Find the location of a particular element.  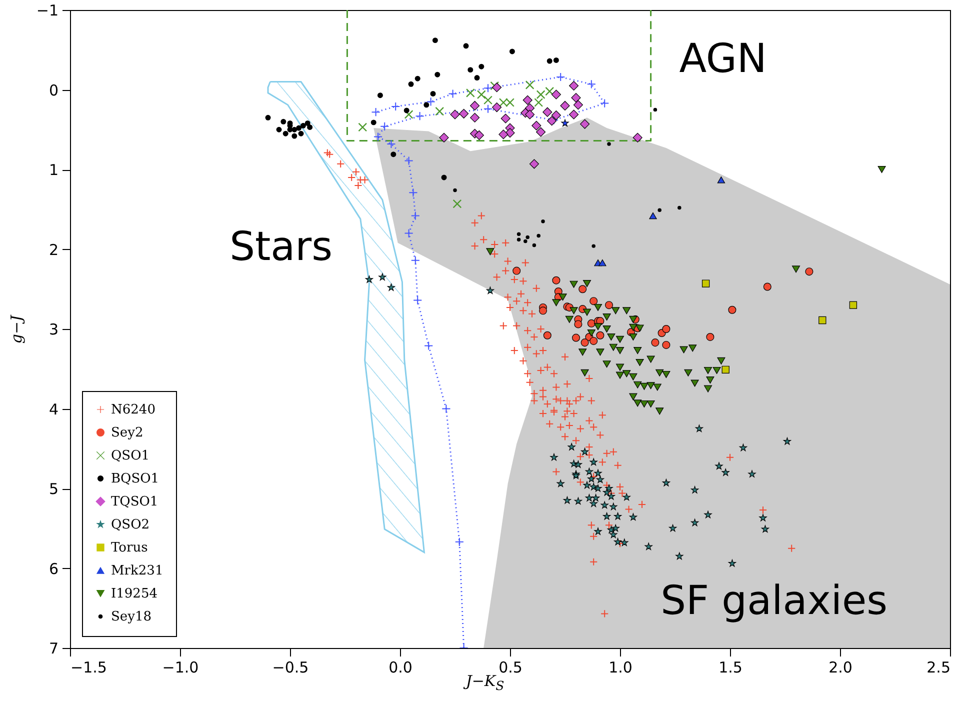

y-tick-label: −1 is located at coordinates (47, 11).